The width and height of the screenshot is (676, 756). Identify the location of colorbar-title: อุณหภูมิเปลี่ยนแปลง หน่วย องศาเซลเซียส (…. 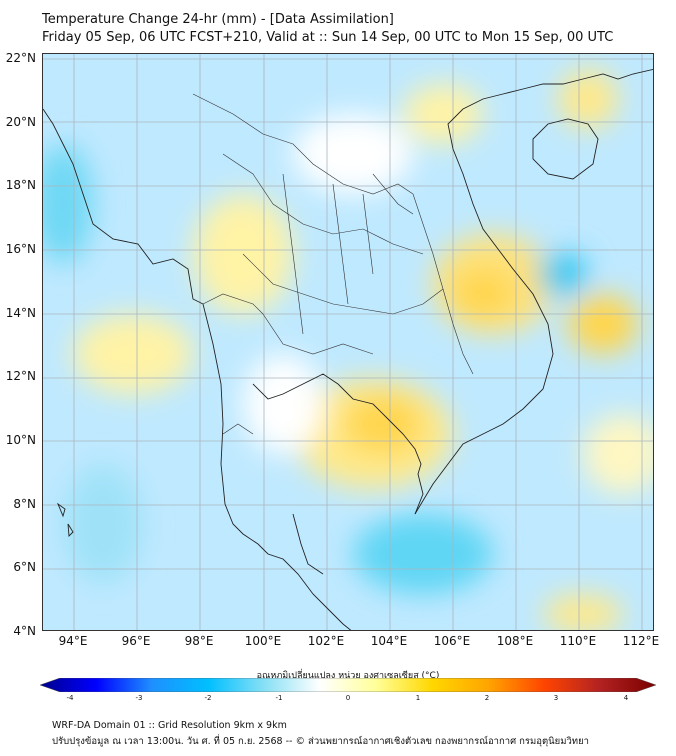
(348, 676).